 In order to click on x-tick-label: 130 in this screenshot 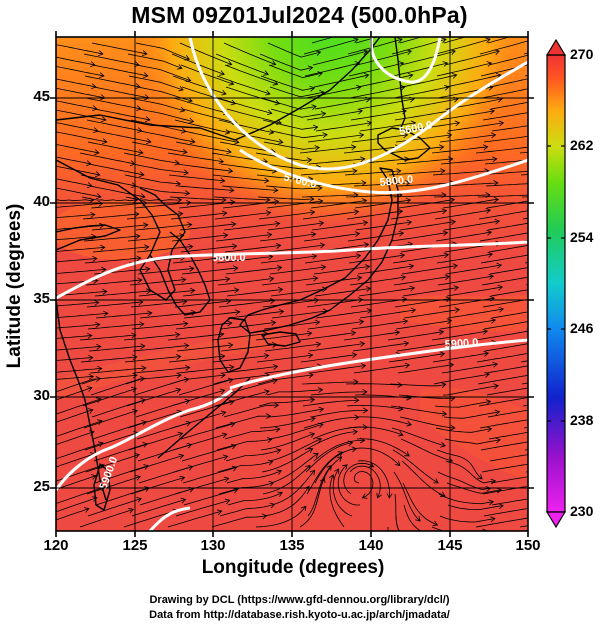, I will do `click(213, 545)`.